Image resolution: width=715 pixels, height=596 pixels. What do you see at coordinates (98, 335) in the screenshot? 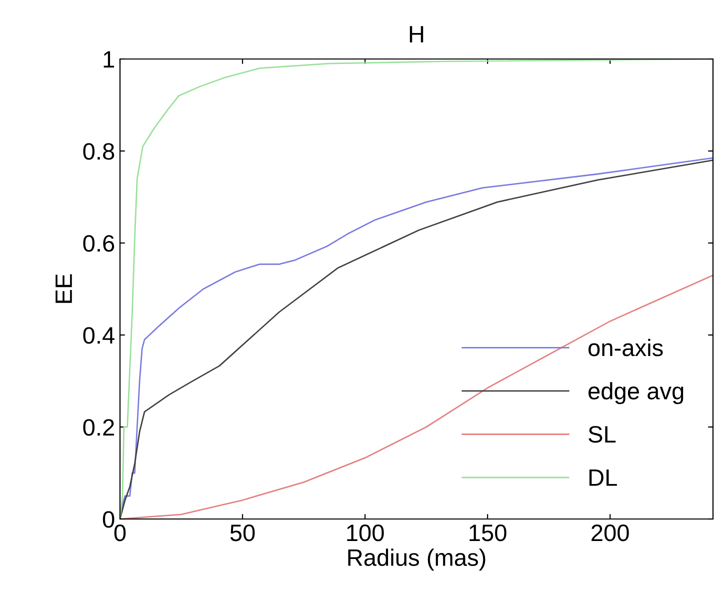
I see `y-tick-label: 0.4` at bounding box center [98, 335].